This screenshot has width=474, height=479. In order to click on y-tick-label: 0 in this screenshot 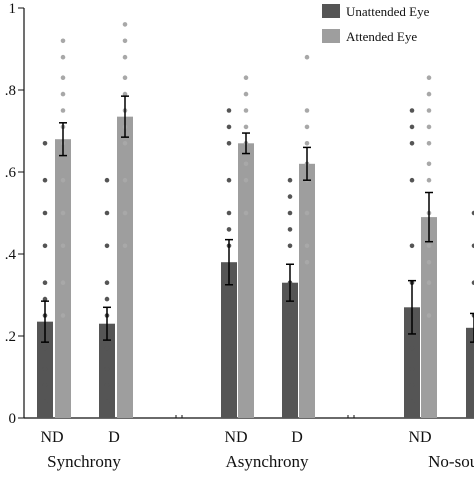, I will do `click(13, 419)`.